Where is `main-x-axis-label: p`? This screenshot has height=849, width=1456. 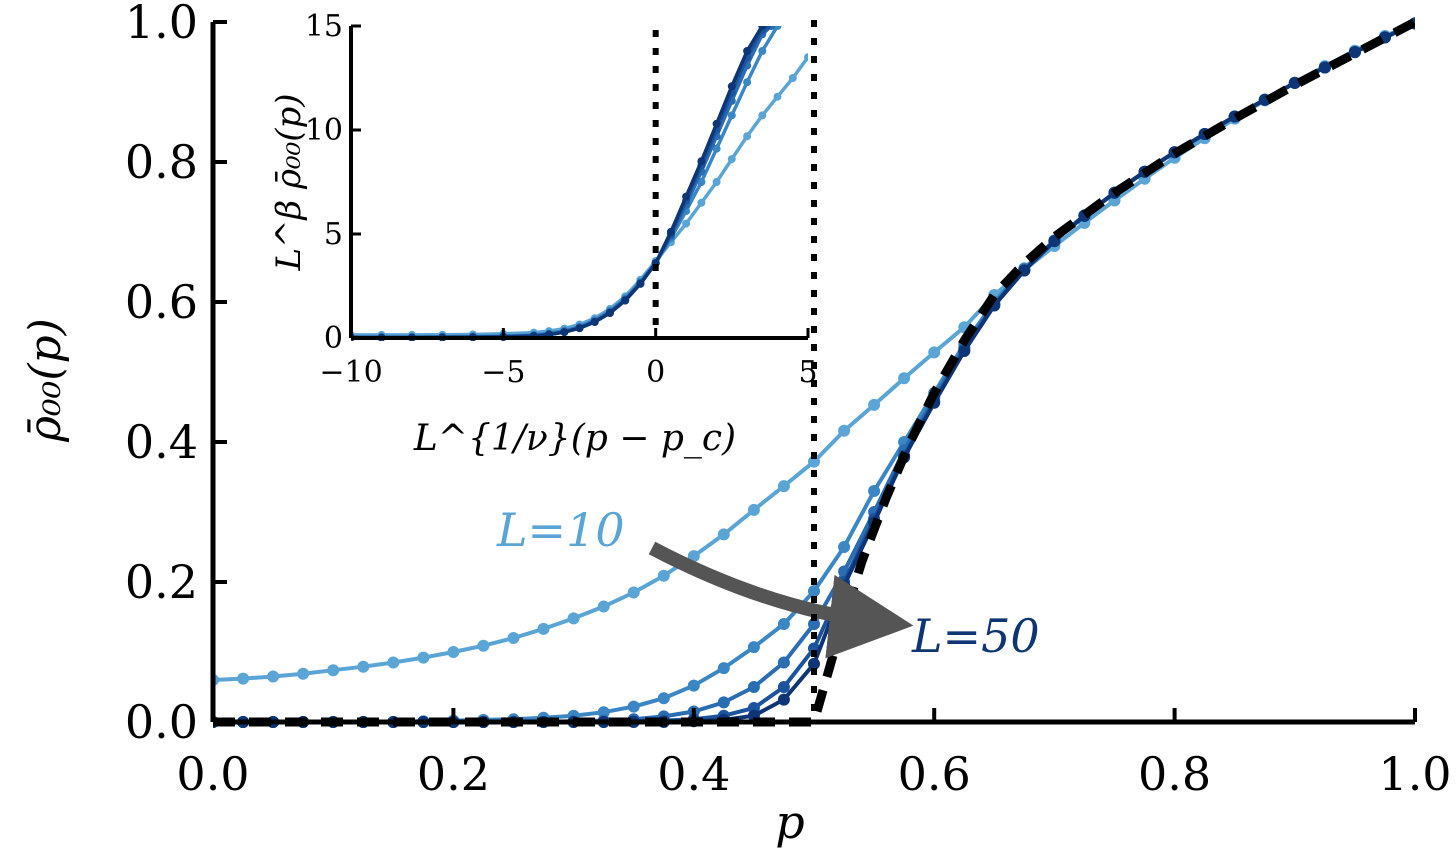
main-x-axis-label: p is located at coordinates (789, 822).